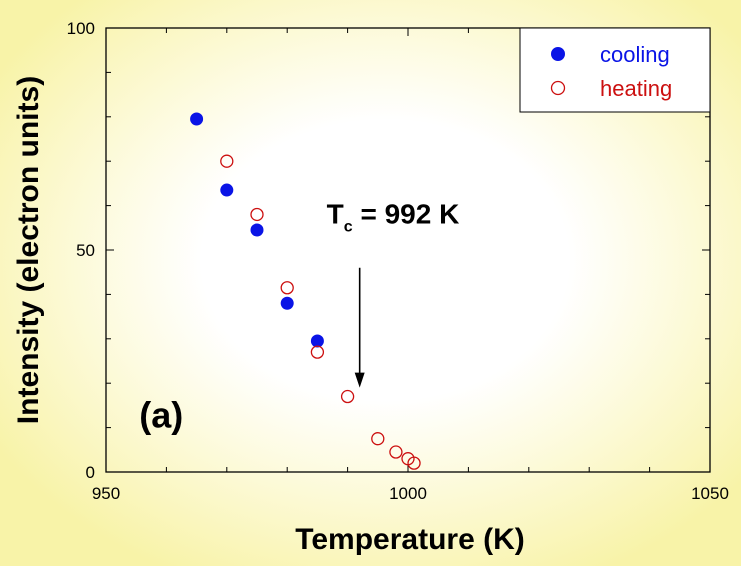  What do you see at coordinates (335, 213) in the screenshot?
I see `tc-prefix: T` at bounding box center [335, 213].